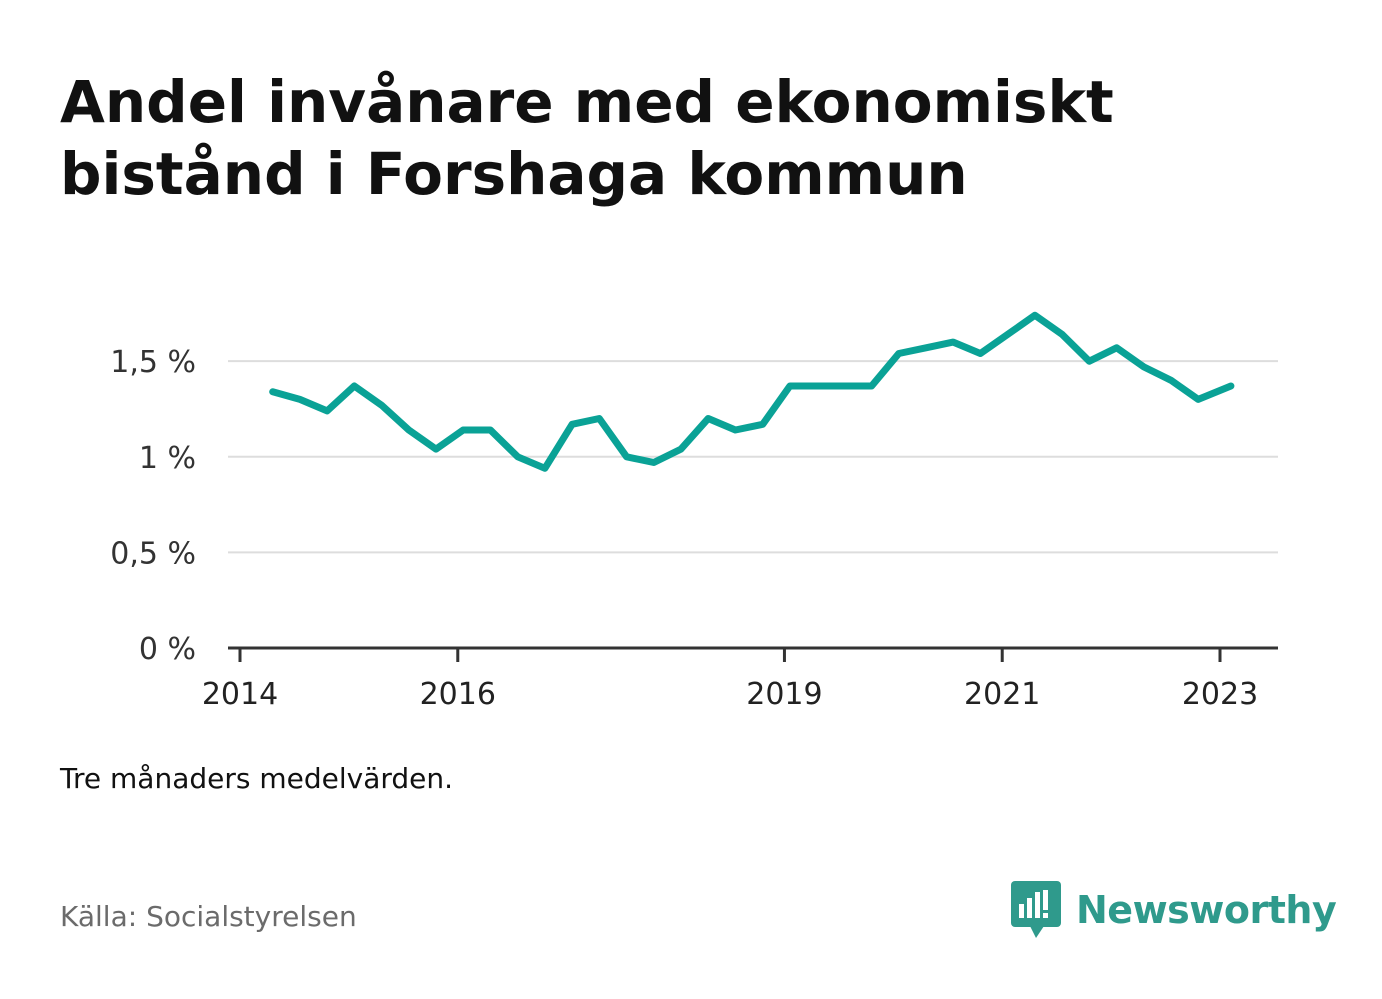 This screenshot has height=999, width=1382. Describe the element at coordinates (1036, 909) in the screenshot. I see `chart-speech-bubble-icon` at that location.